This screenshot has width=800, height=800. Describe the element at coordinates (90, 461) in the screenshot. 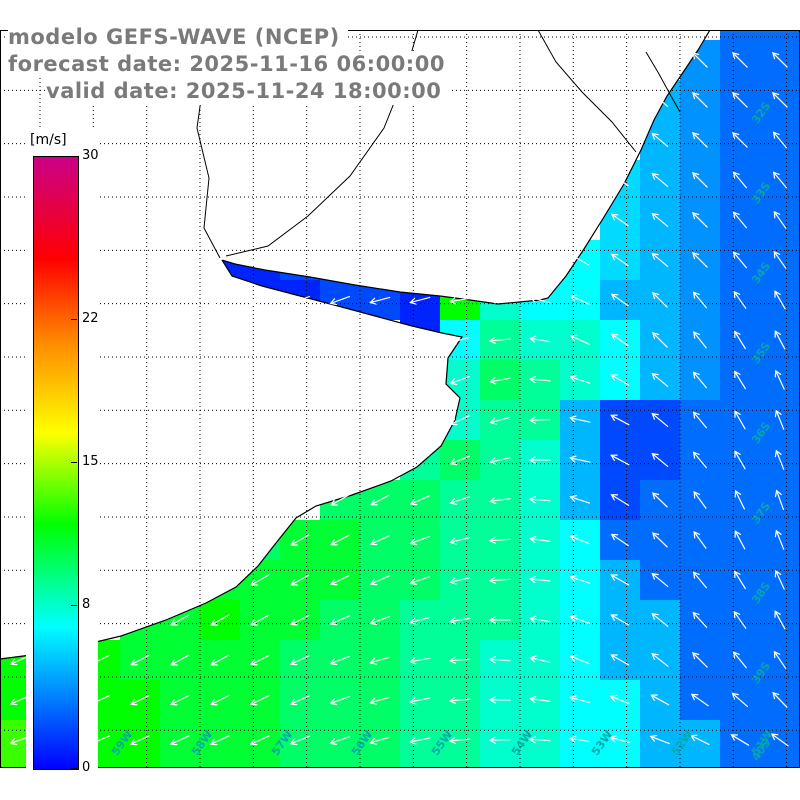

I see `colorbar-tick-label: 15` at that location.